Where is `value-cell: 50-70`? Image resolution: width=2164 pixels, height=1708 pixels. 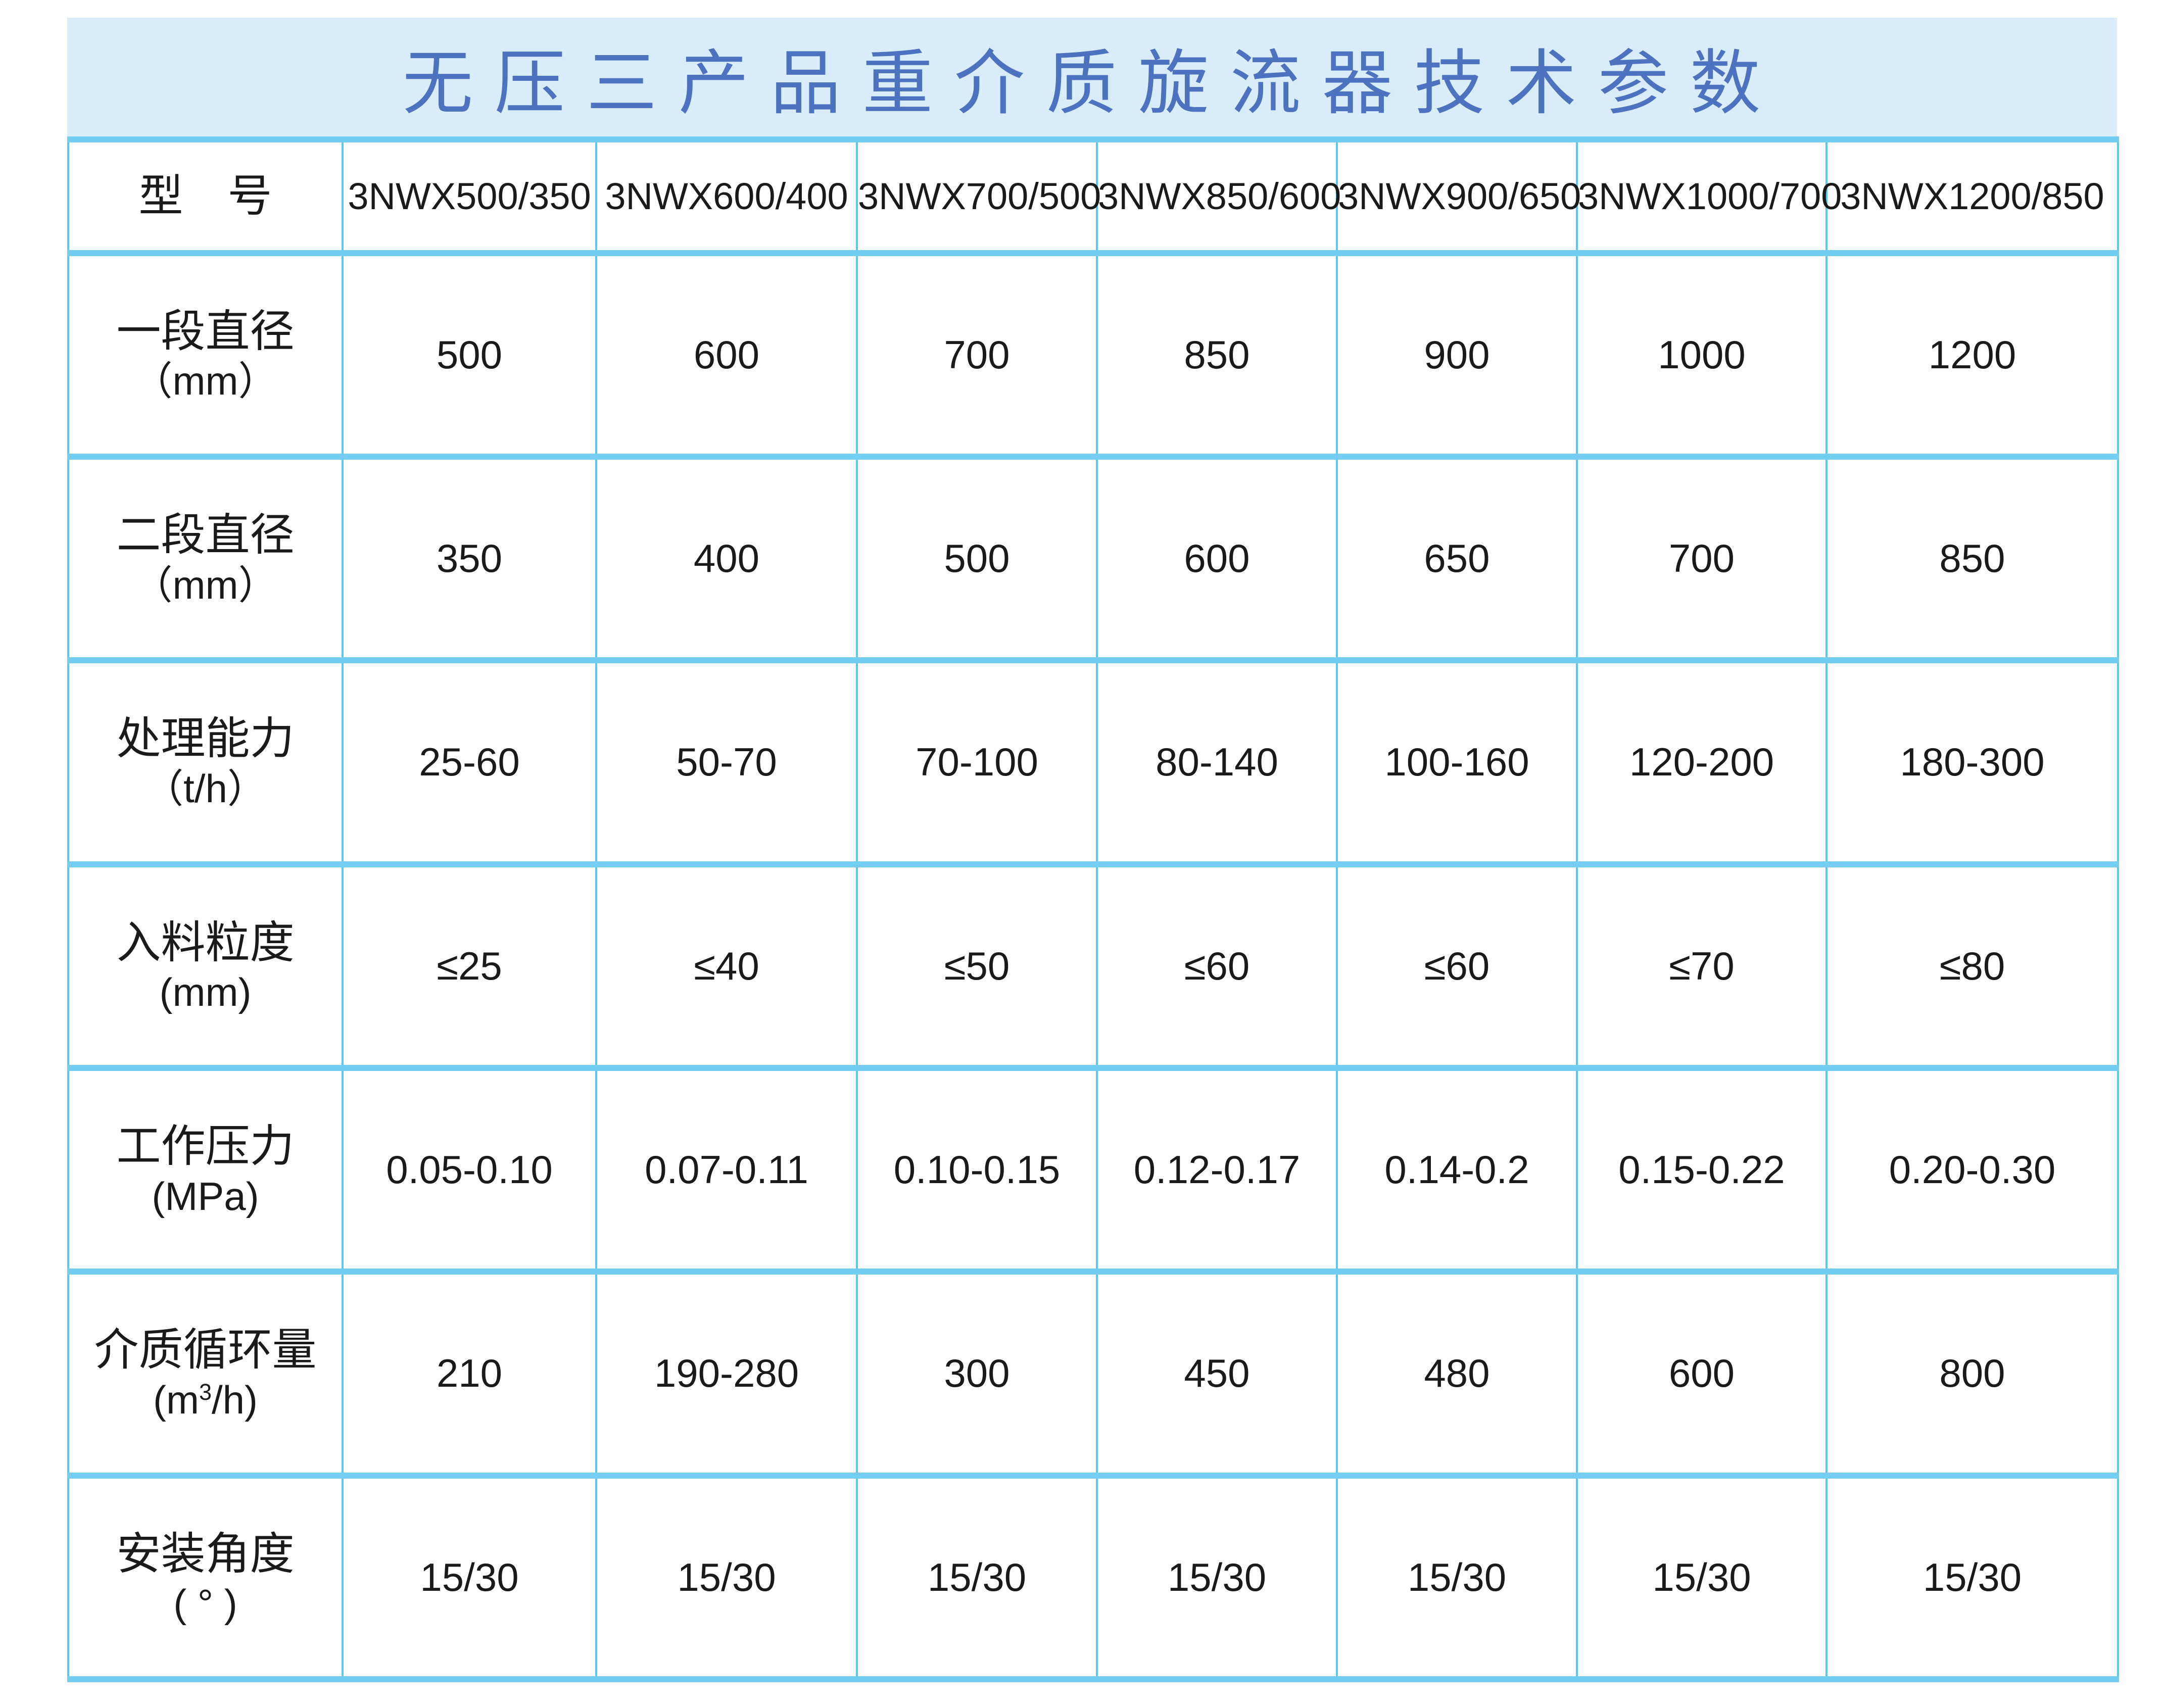 value-cell: 50-70 is located at coordinates (726, 762).